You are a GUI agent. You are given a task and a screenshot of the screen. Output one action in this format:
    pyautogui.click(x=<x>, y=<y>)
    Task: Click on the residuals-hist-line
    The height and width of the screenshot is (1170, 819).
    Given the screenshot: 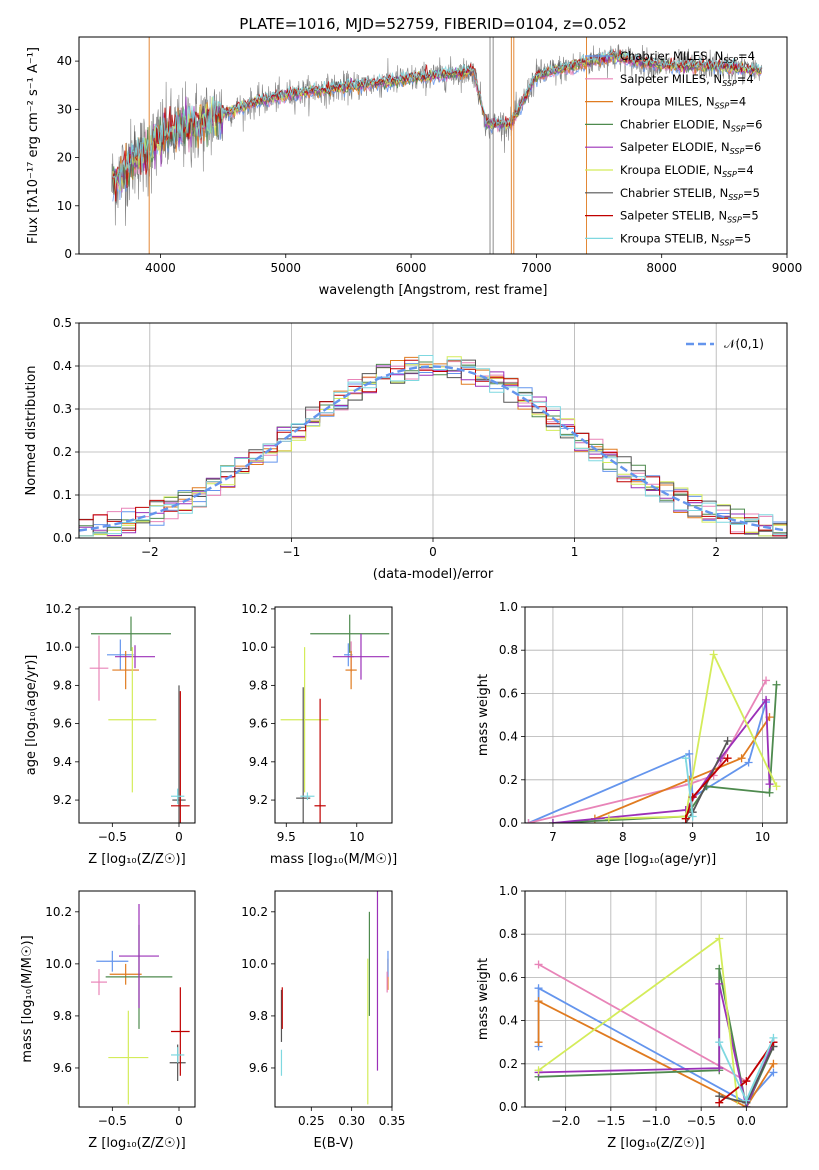 What is the action you would take?
    pyautogui.click(x=433, y=451)
    